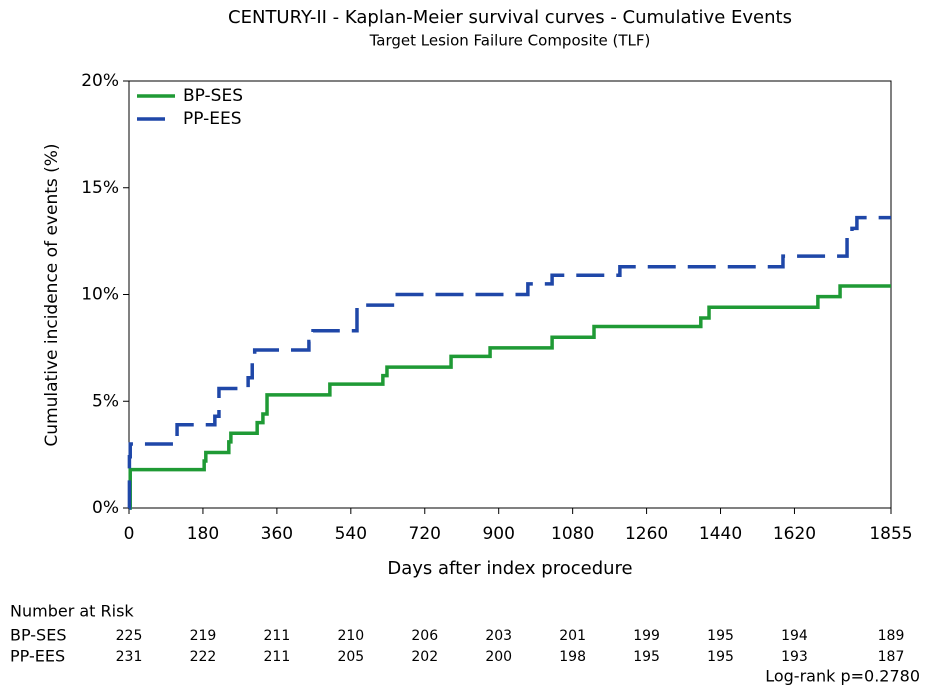 The image size is (936, 689). What do you see at coordinates (572, 636) in the screenshot?
I see `at-risk-value: 201` at bounding box center [572, 636].